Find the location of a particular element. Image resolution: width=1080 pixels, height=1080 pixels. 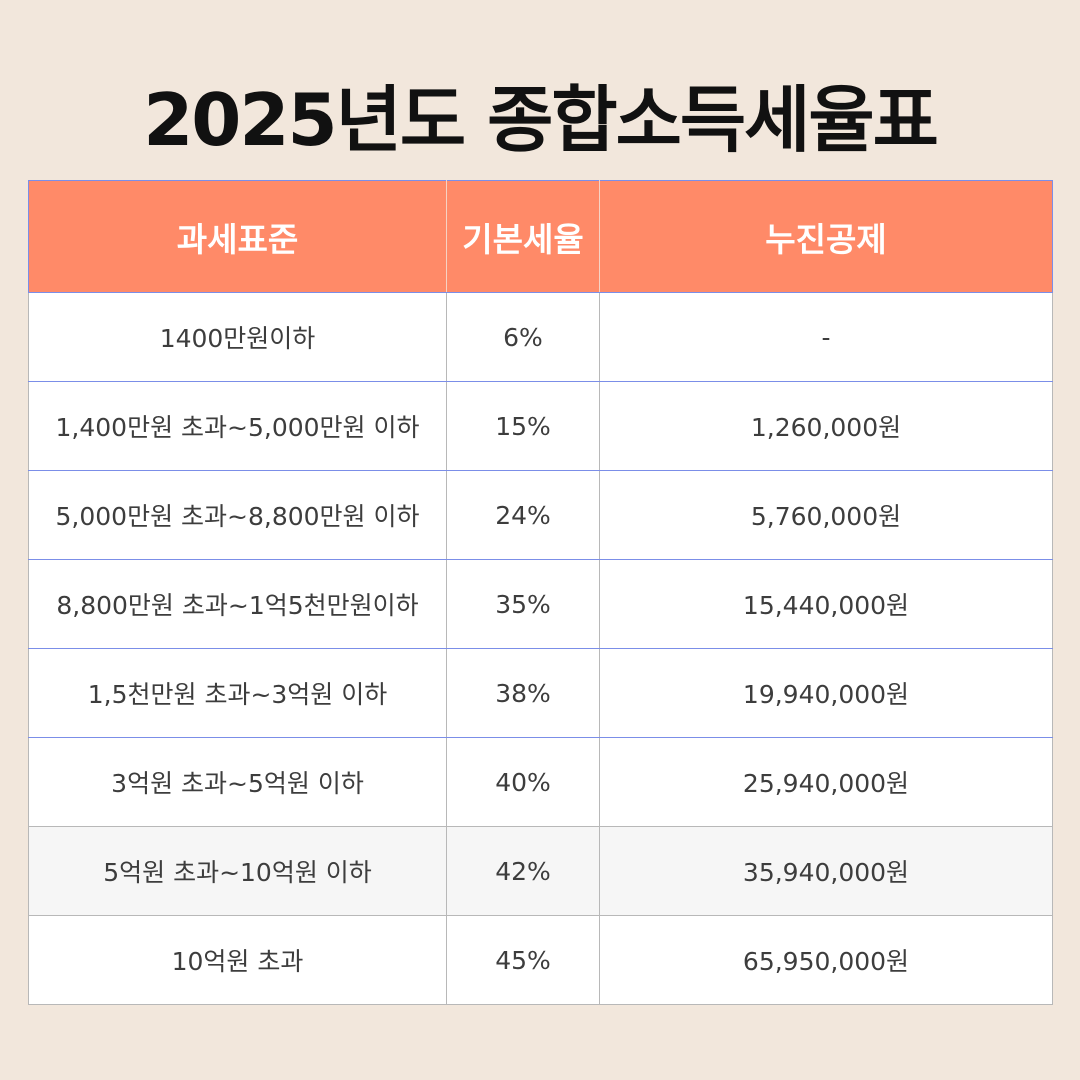

deduction-cell: 15,440,000원 is located at coordinates (826, 604).